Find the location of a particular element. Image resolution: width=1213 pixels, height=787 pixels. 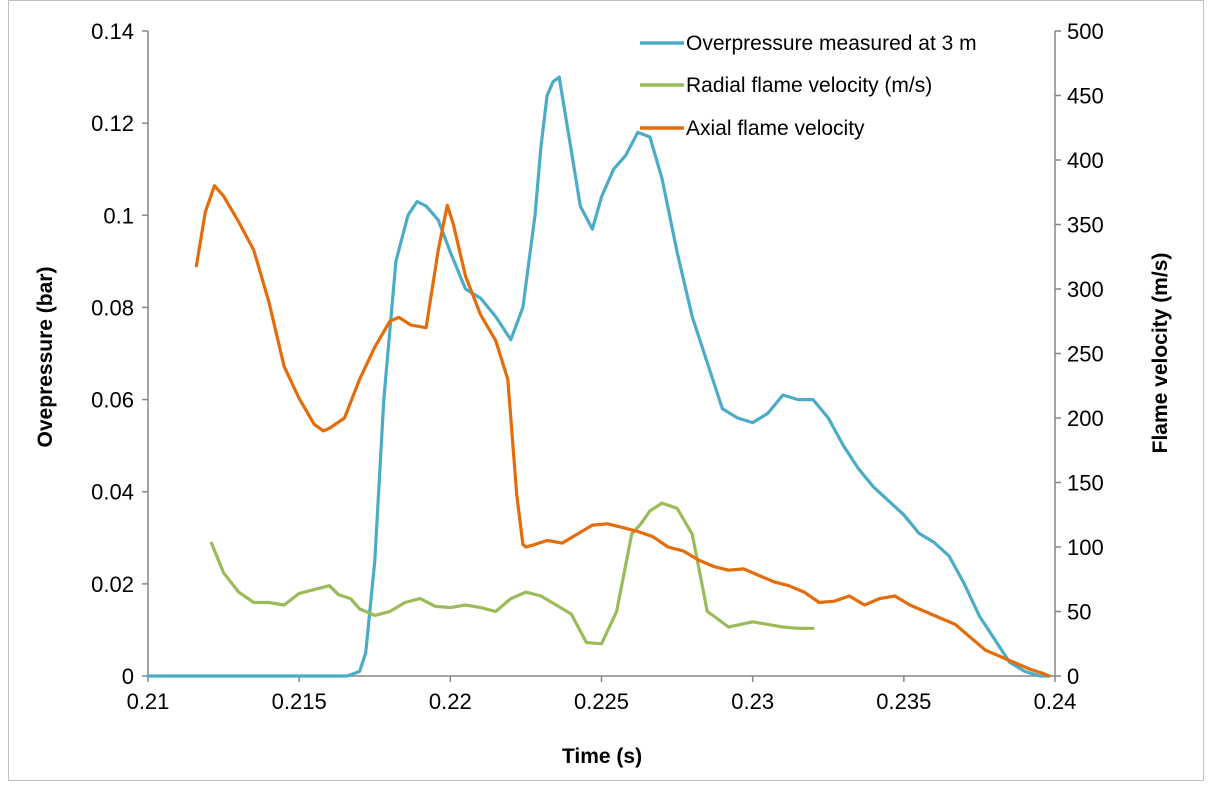

y-left-tick-label: 0.06 is located at coordinates (112, 400).